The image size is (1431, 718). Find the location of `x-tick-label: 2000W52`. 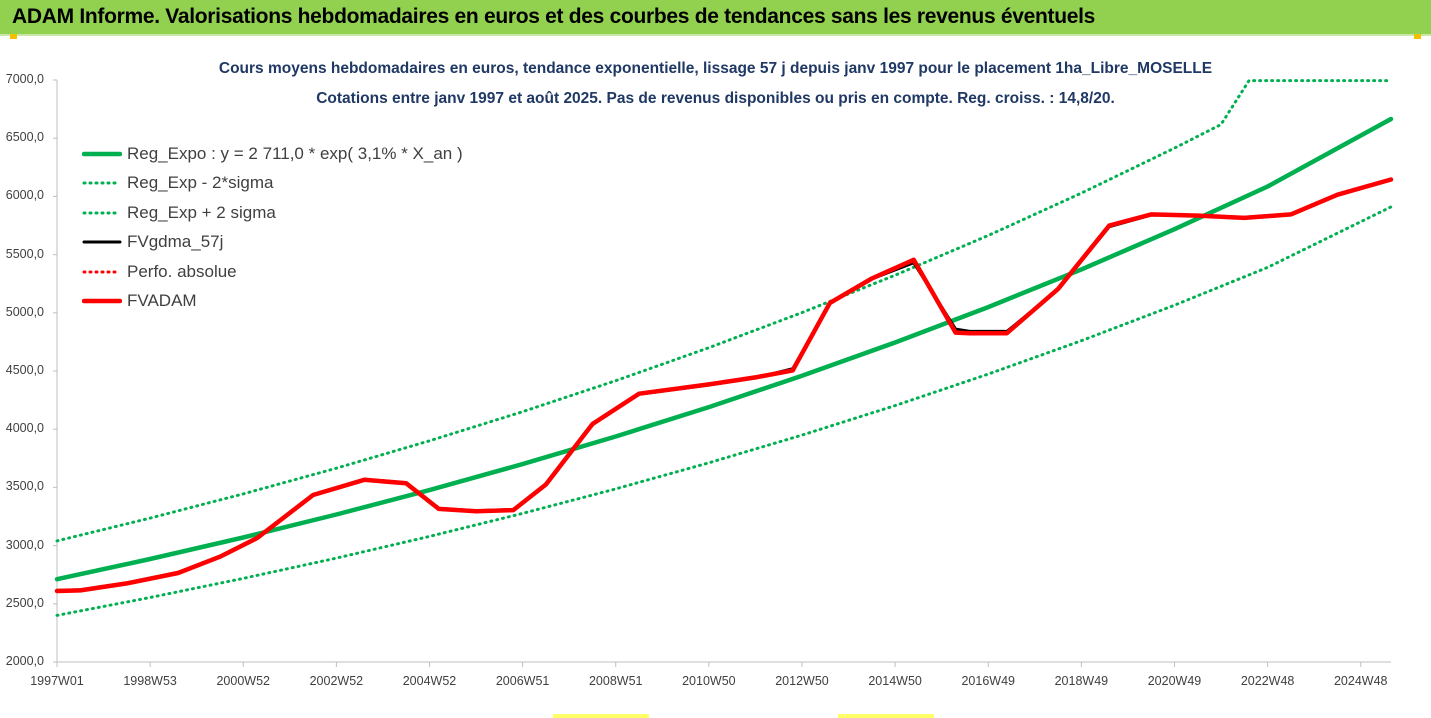

x-tick-label: 2000W52 is located at coordinates (243, 681).